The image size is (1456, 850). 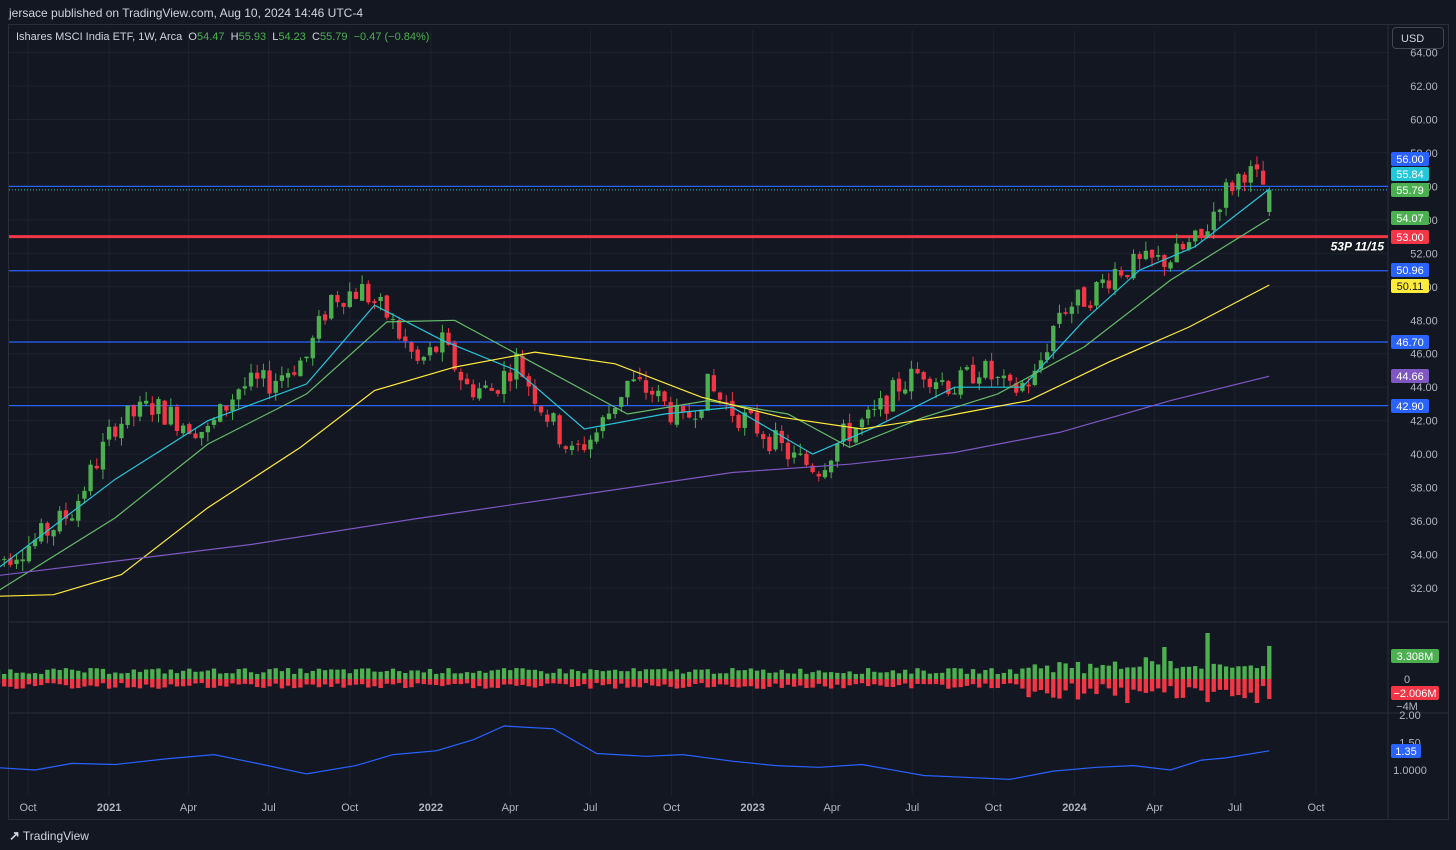 What do you see at coordinates (1418, 38) in the screenshot?
I see `currency-button: USD` at bounding box center [1418, 38].